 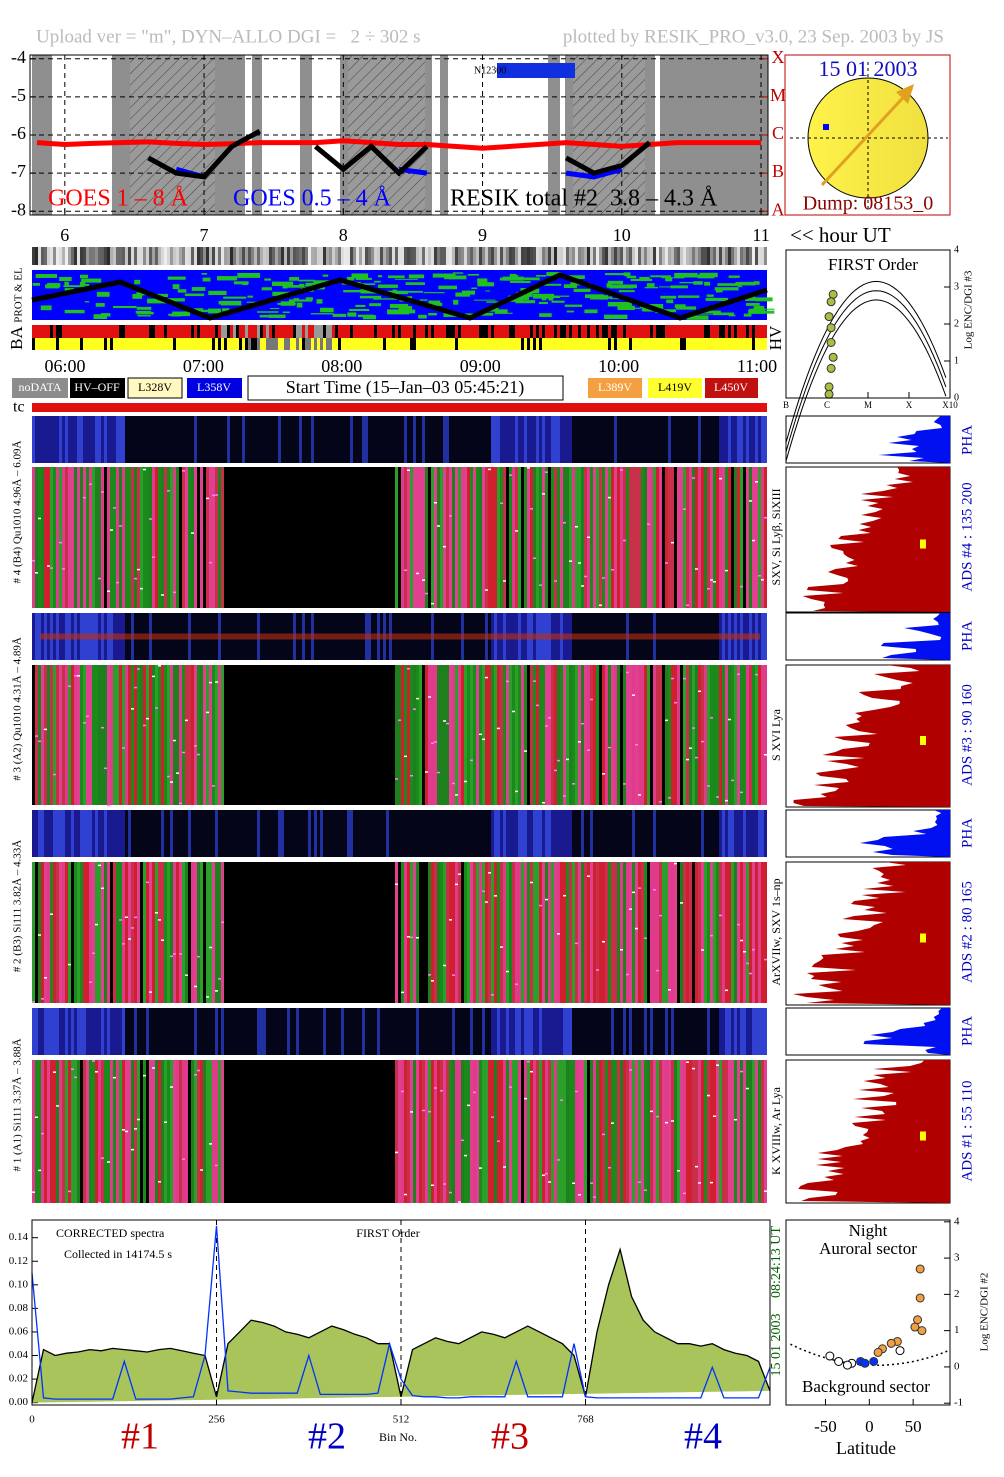 I want to click on annotation: Background sector, so click(x=866, y=1386).